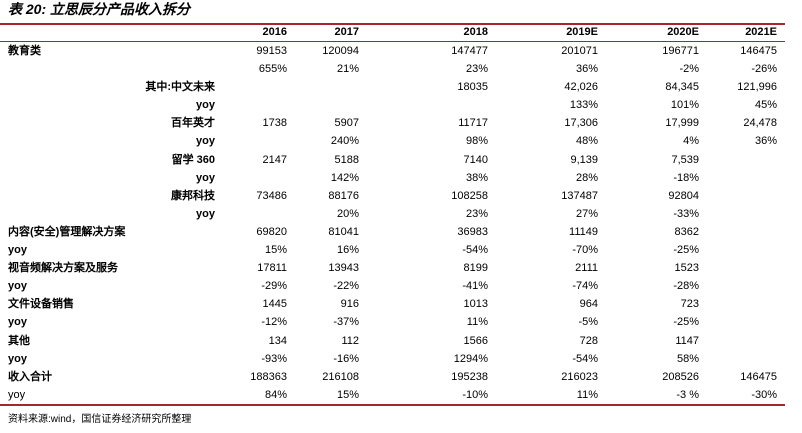  What do you see at coordinates (475, 304) in the screenshot?
I see `table-cell: 1013` at bounding box center [475, 304].